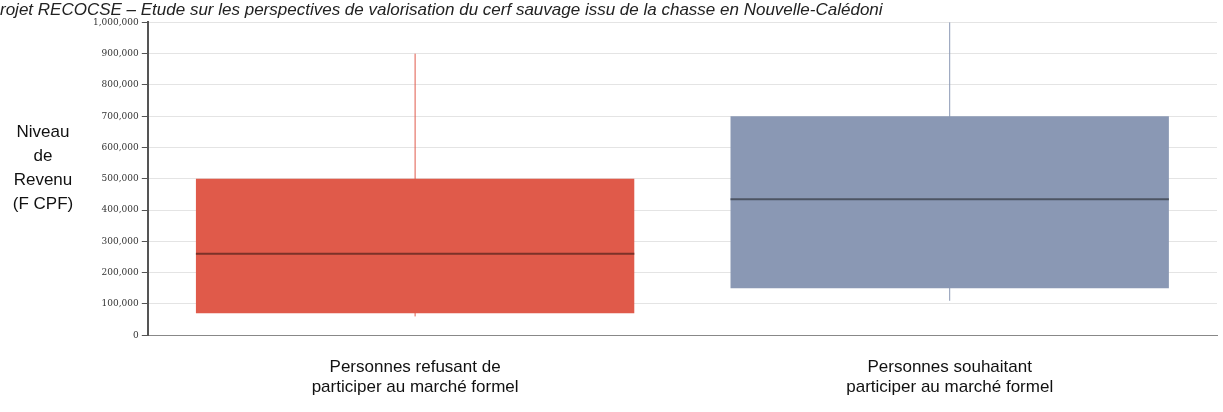 The image size is (1223, 412). Describe the element at coordinates (415, 377) in the screenshot. I see `x-tick-label: Personnes refusant de participer au marché formel` at that location.